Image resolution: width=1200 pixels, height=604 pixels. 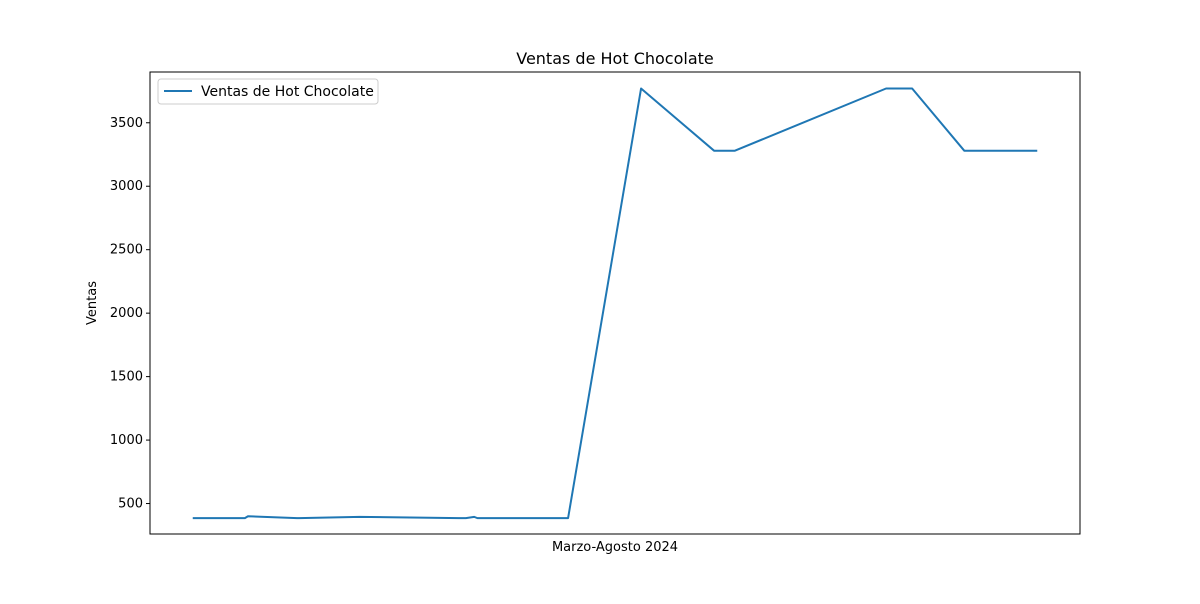 What do you see at coordinates (126, 377) in the screenshot?
I see `y-tick-label: 1500` at bounding box center [126, 377].